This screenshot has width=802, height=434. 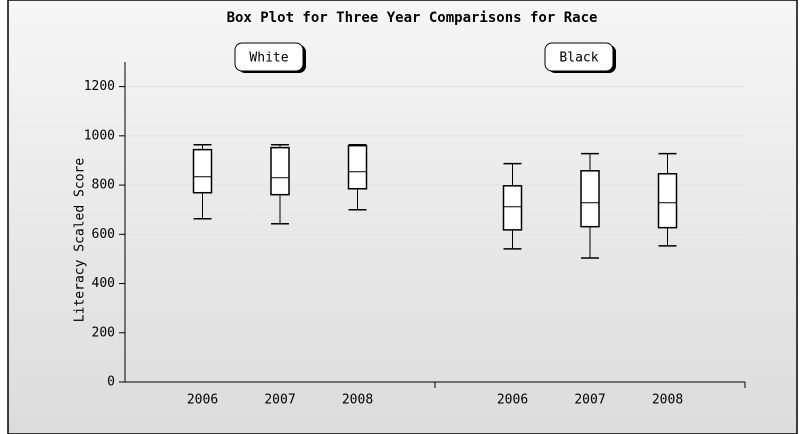 I want to click on y-axis-label: Literacy Scaled Score, so click(x=80, y=240).